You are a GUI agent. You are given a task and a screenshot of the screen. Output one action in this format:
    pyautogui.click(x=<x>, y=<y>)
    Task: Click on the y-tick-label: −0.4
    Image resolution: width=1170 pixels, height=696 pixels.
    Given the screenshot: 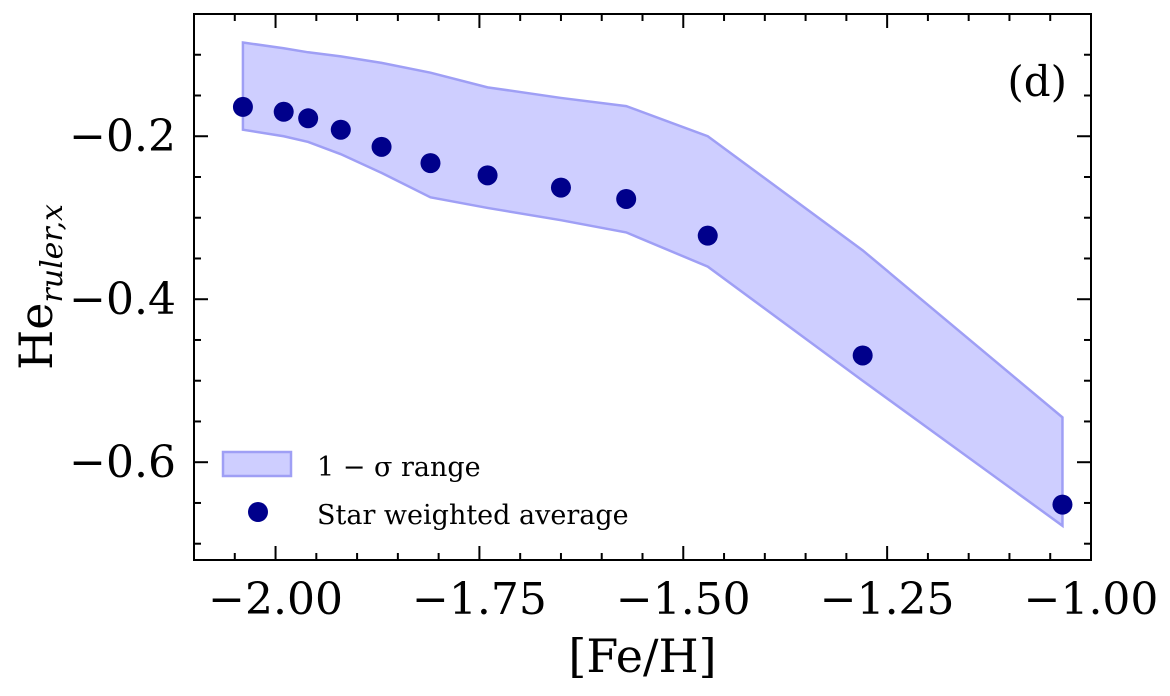 What is the action you would take?
    pyautogui.click(x=122, y=299)
    